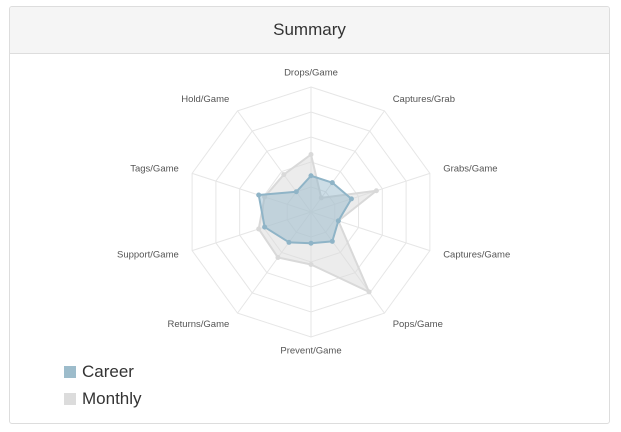  What do you see at coordinates (470, 169) in the screenshot?
I see `axis-label-2: Grabs/Game` at bounding box center [470, 169].